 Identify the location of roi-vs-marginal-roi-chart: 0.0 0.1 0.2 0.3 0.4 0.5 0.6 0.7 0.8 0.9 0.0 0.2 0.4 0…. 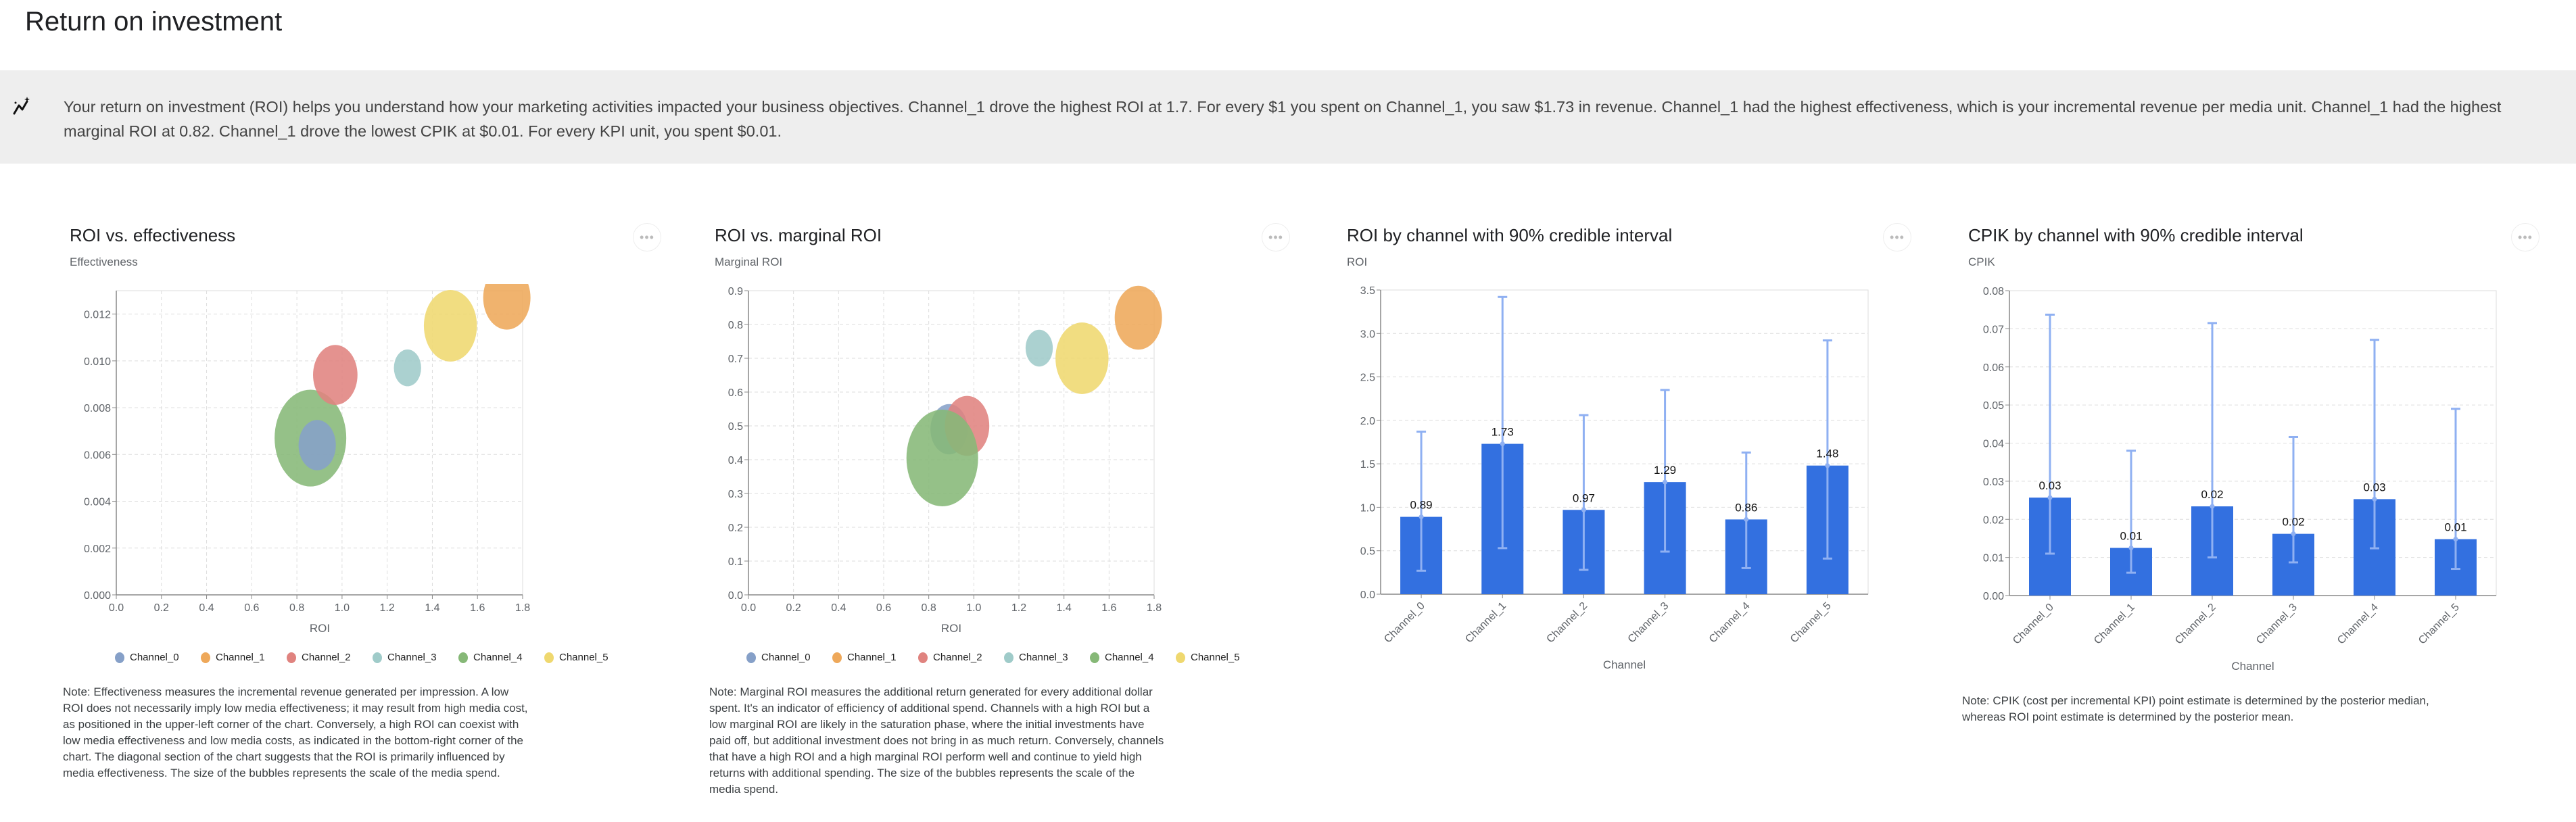
(945, 460).